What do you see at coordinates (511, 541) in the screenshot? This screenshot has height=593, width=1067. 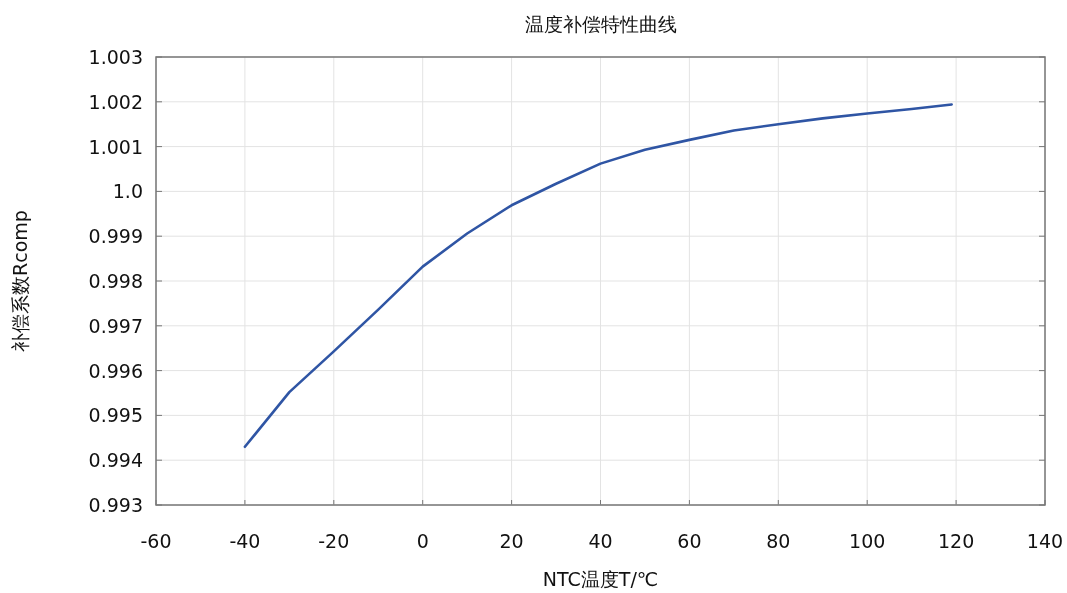 I see `x-tick-label: 20` at bounding box center [511, 541].